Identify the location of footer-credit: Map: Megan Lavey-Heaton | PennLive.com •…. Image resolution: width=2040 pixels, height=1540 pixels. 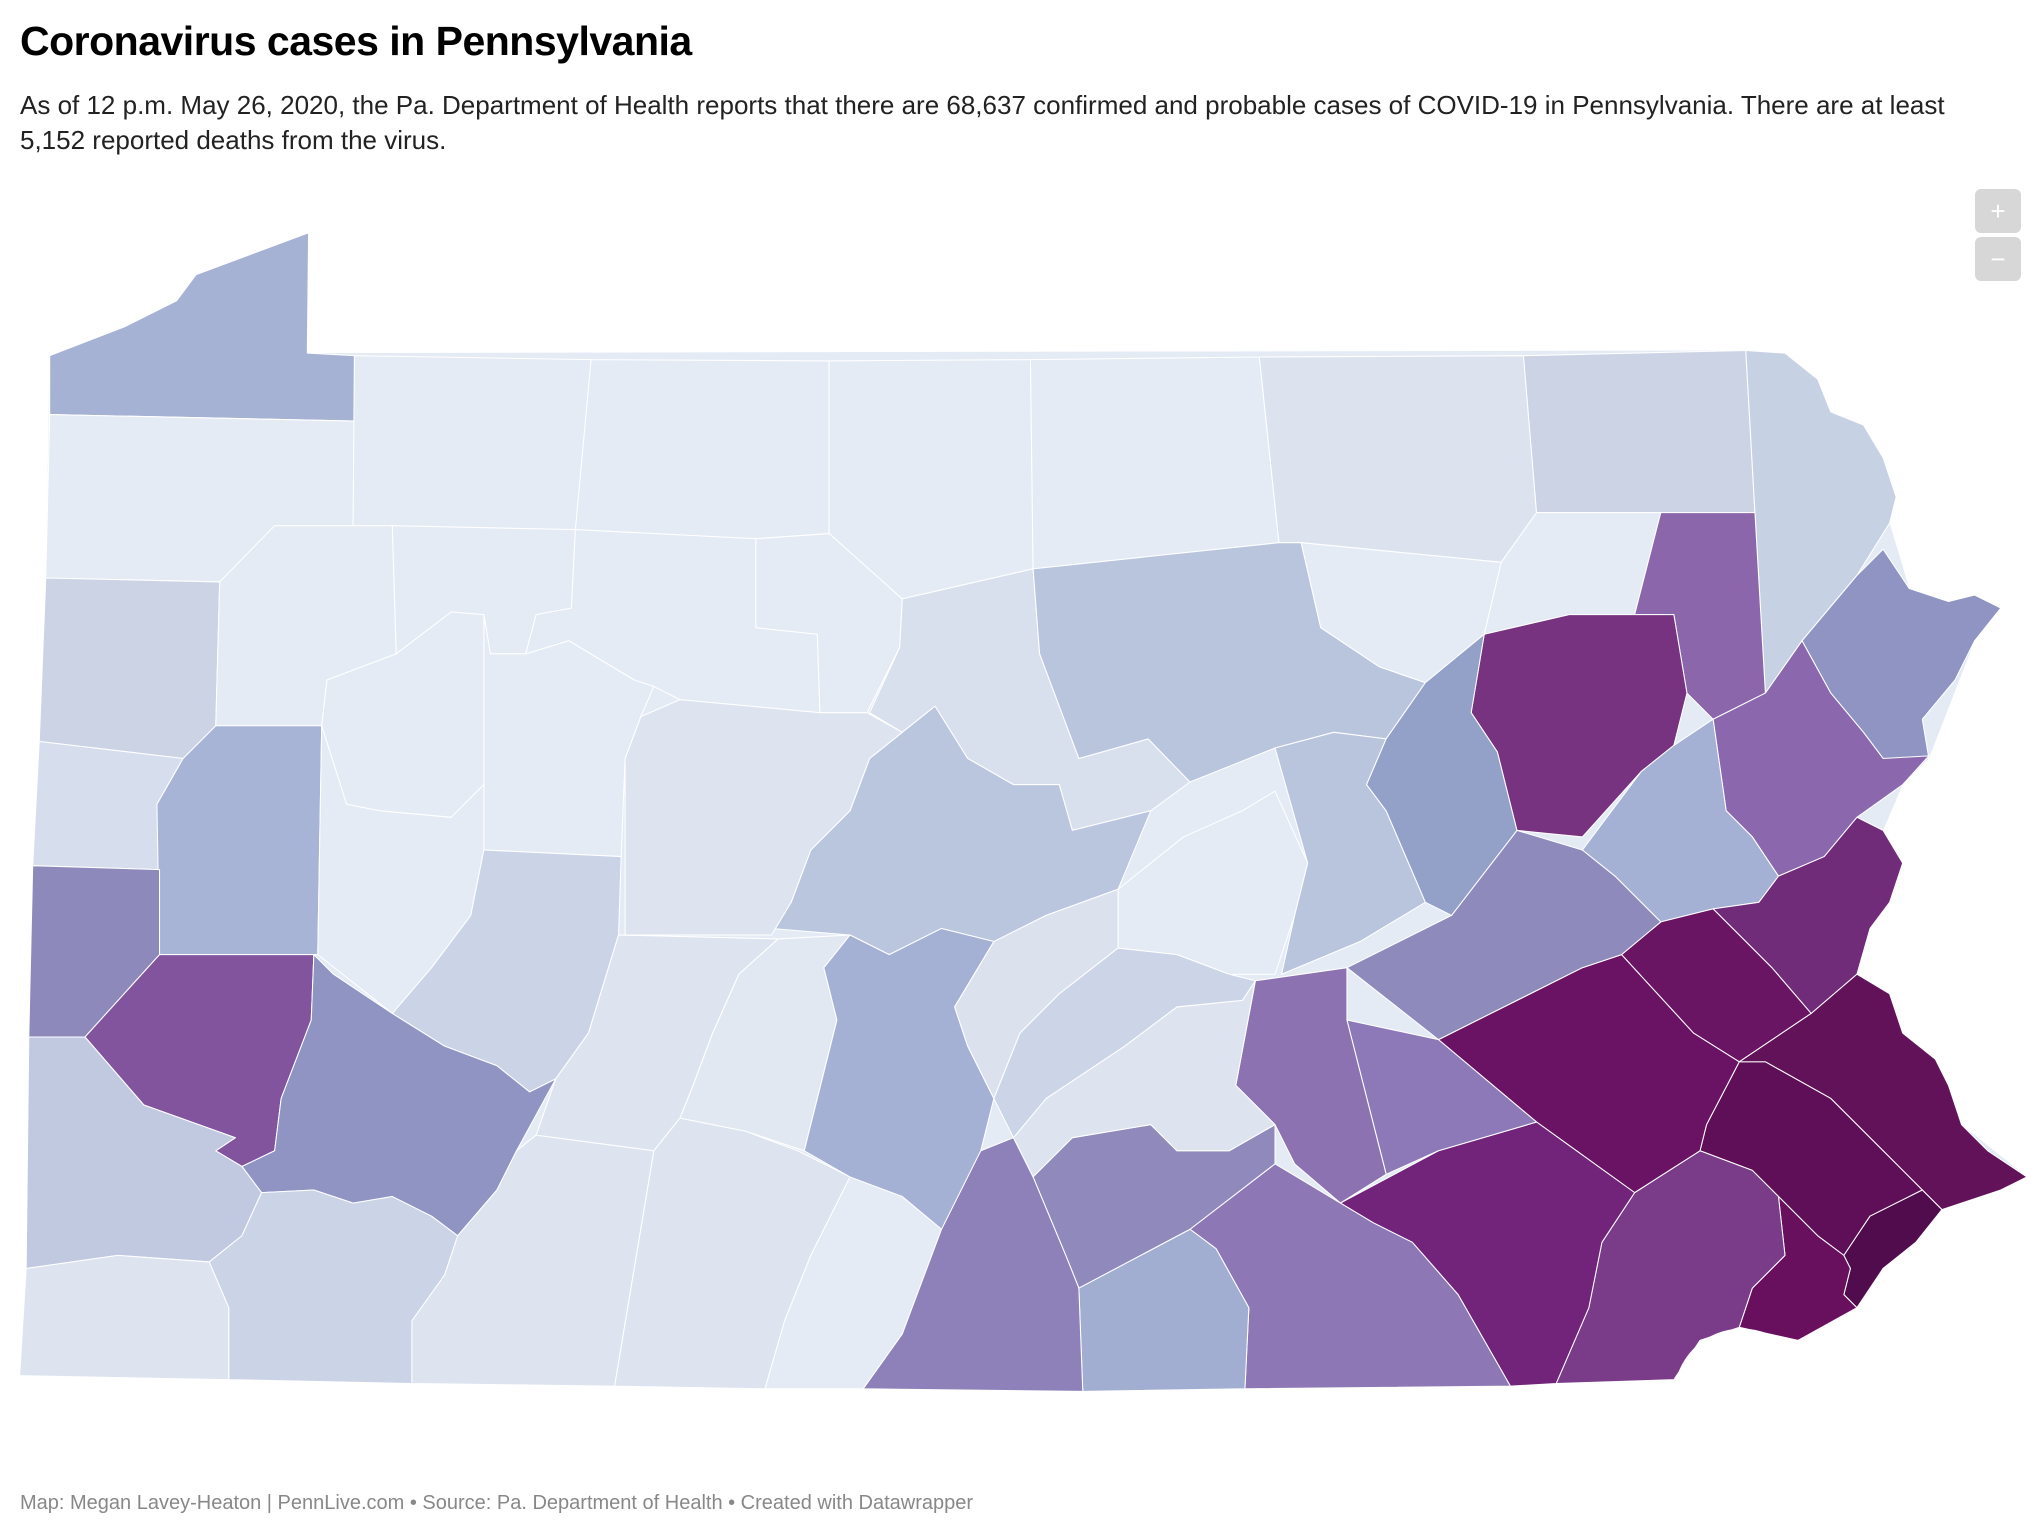
(497, 1503).